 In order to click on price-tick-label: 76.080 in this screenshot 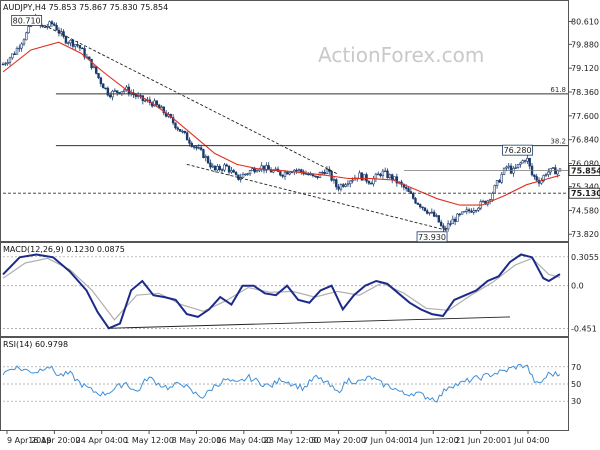, I will do `click(585, 163)`.